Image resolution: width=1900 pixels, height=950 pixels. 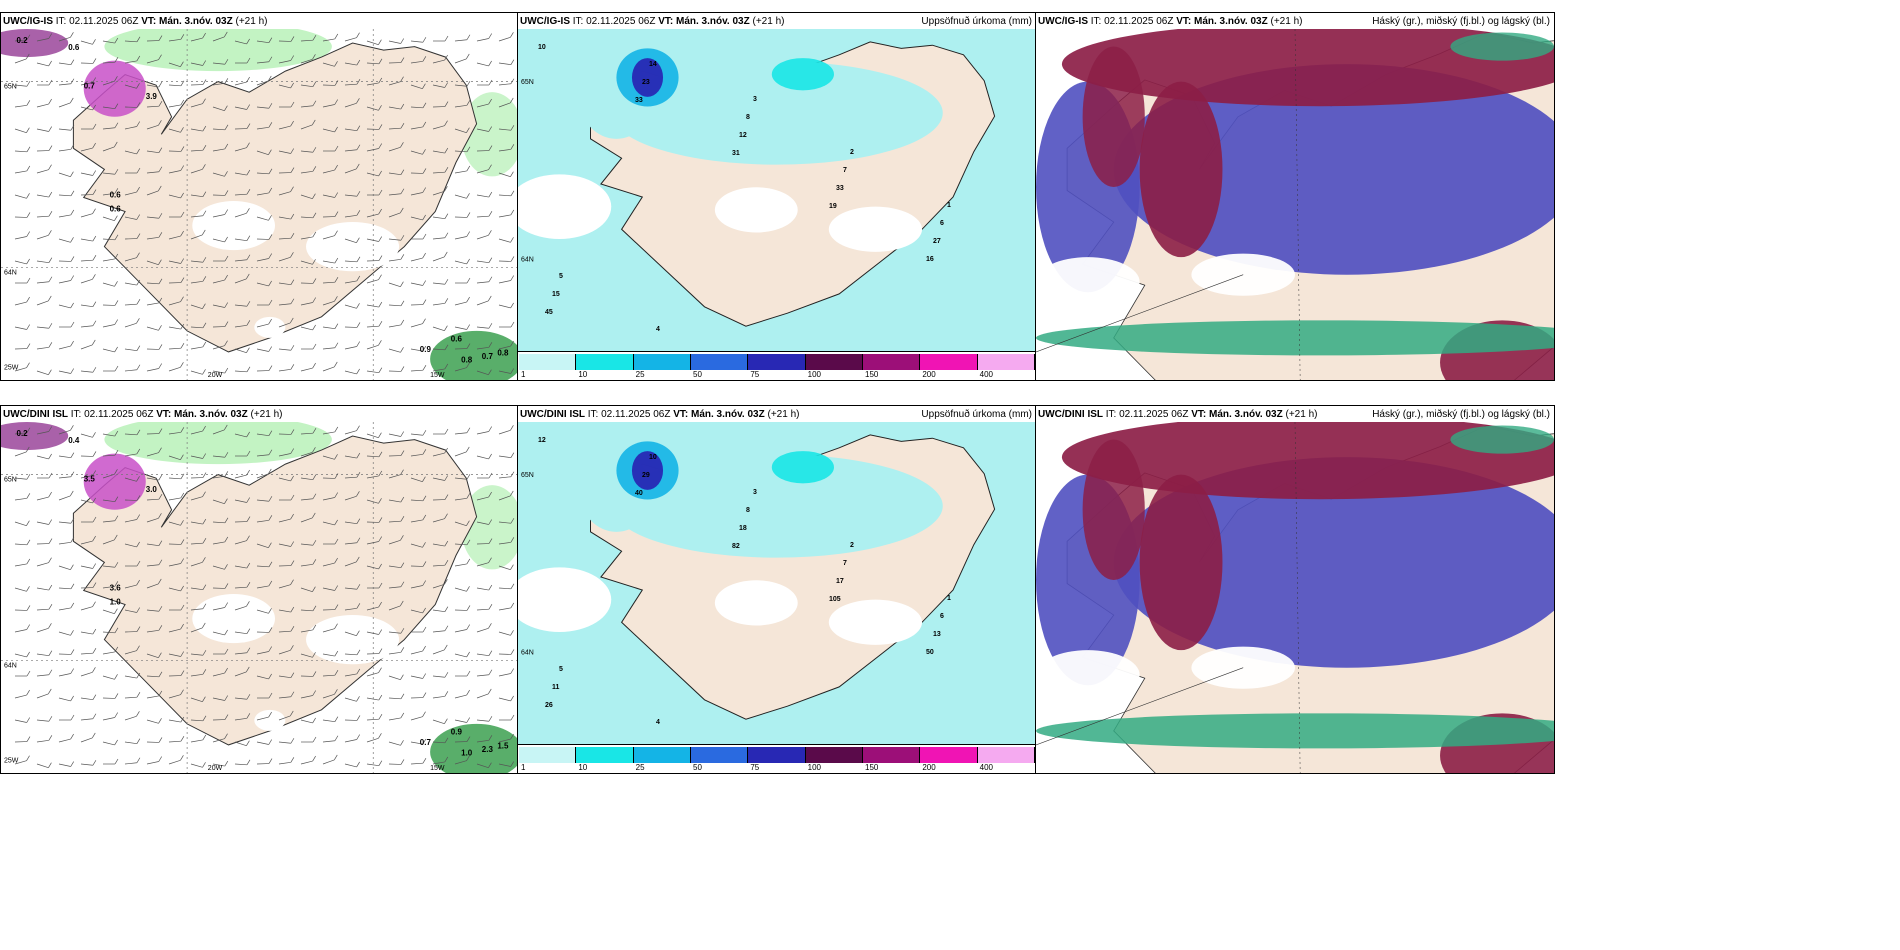 I want to click on precip-area, so click(x=802, y=467).